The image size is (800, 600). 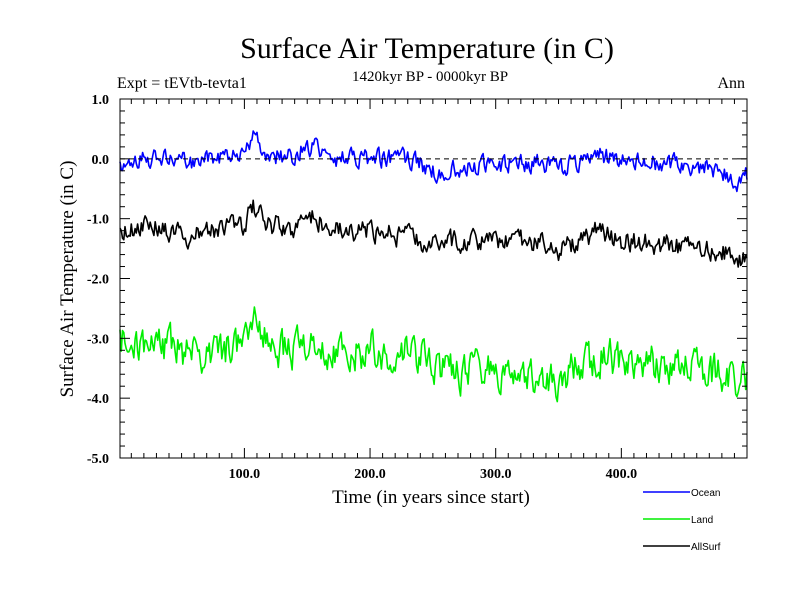 What do you see at coordinates (433, 354) in the screenshot?
I see `series-line-land` at bounding box center [433, 354].